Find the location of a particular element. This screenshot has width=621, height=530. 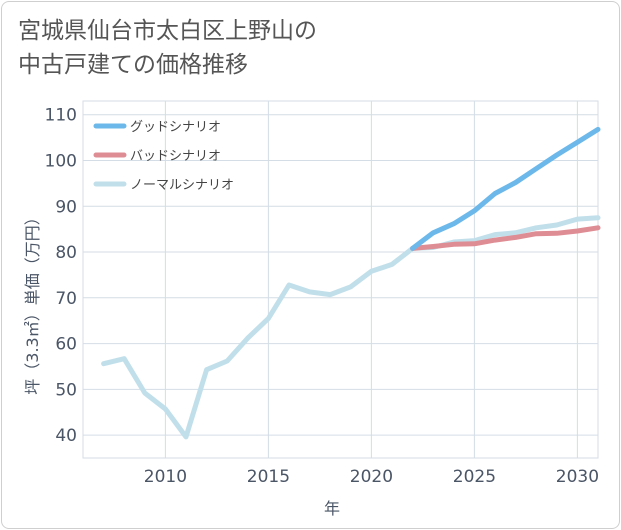

y-tick-label: 110 is located at coordinates (61, 116).